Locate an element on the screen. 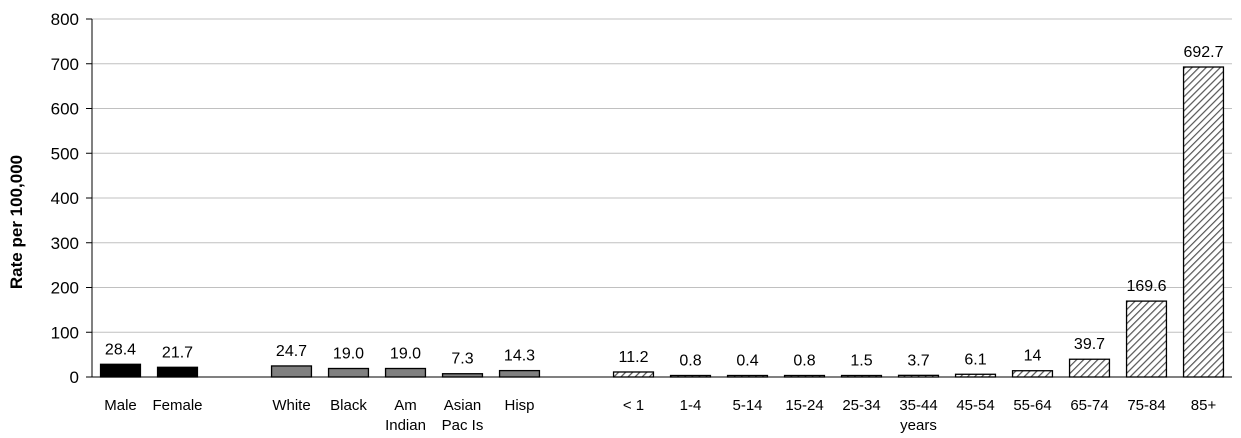 Image resolution: width=1241 pixels, height=438 pixels. x-tick-label: Am is located at coordinates (405, 405).